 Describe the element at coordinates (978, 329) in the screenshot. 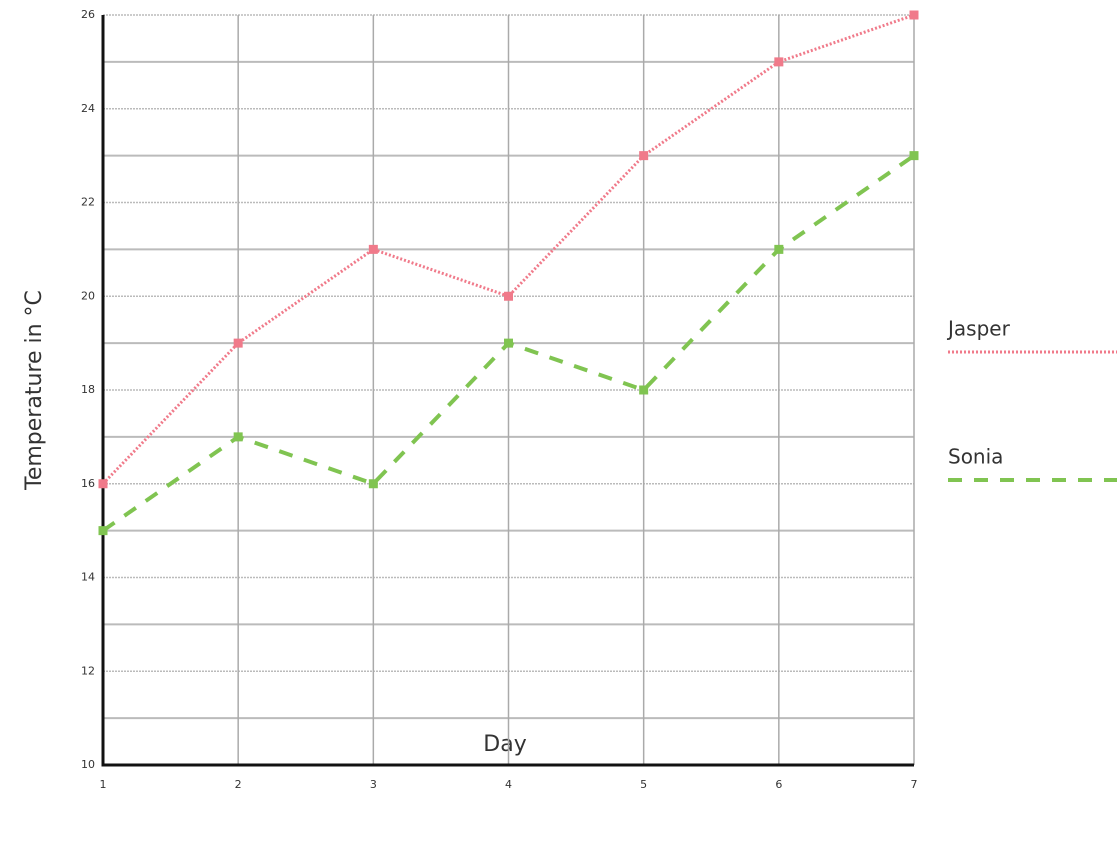

I see `legend-label: Jasper` at that location.